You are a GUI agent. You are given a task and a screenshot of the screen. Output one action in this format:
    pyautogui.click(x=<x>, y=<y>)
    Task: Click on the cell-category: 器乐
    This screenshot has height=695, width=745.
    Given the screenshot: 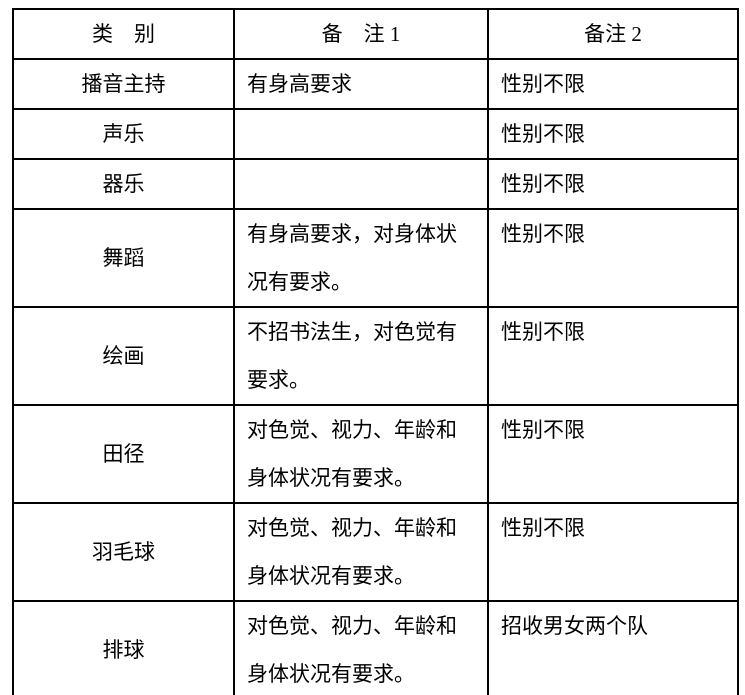 What is the action you would take?
    pyautogui.click(x=123, y=184)
    